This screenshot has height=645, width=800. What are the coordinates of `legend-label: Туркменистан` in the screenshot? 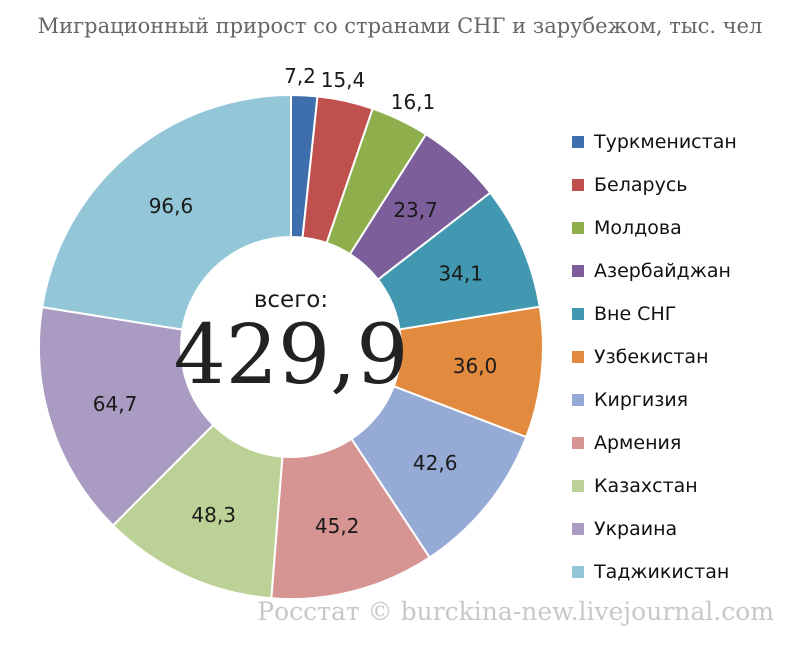 It's located at (665, 141).